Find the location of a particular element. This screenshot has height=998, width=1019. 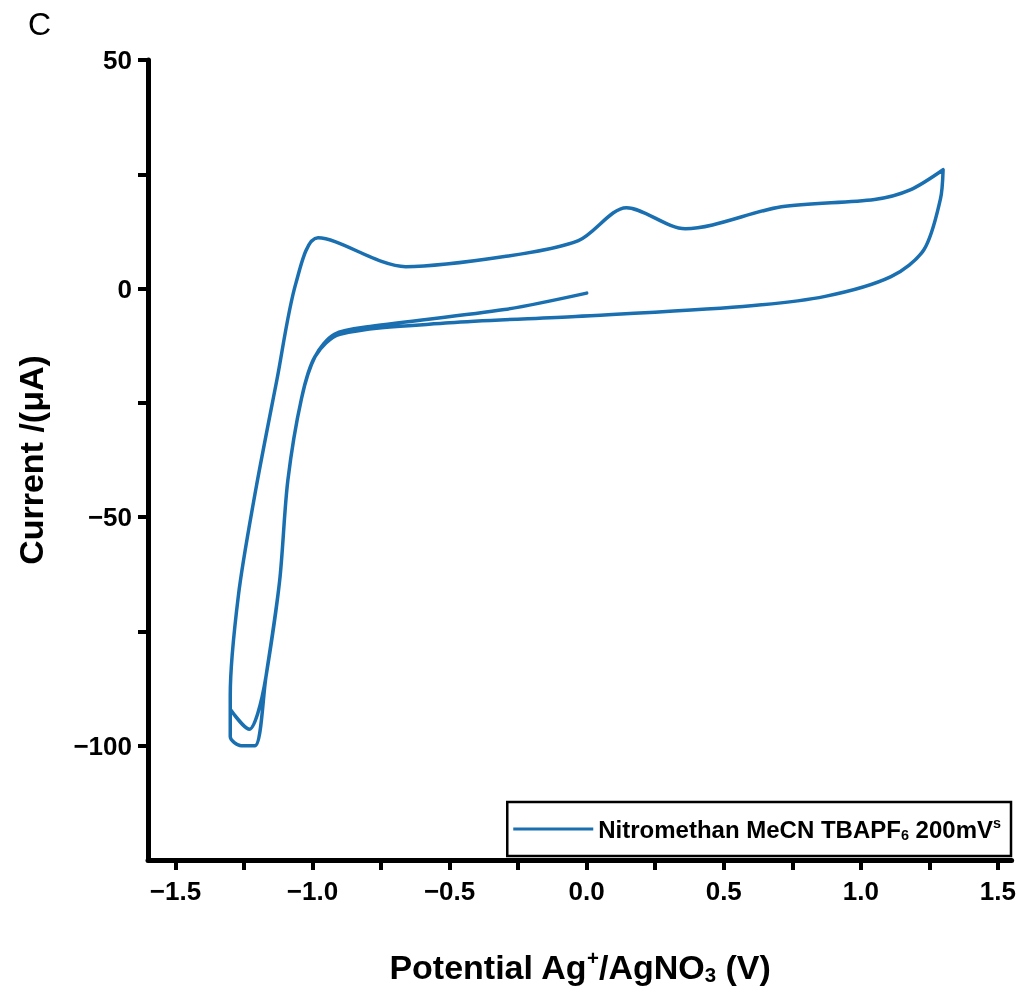

y-tick-label: 0 is located at coordinates (124, 288).